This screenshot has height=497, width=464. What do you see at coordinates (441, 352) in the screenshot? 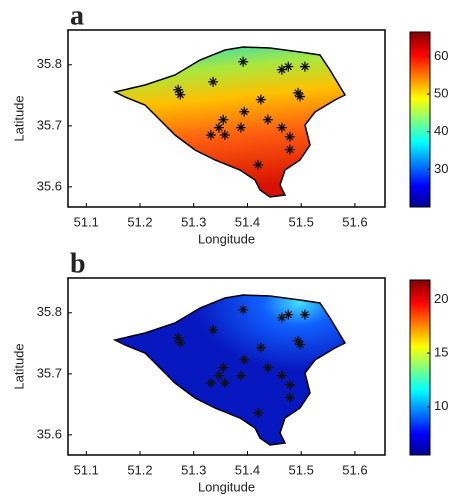
I see `colorbar-tick-label: 15` at bounding box center [441, 352].